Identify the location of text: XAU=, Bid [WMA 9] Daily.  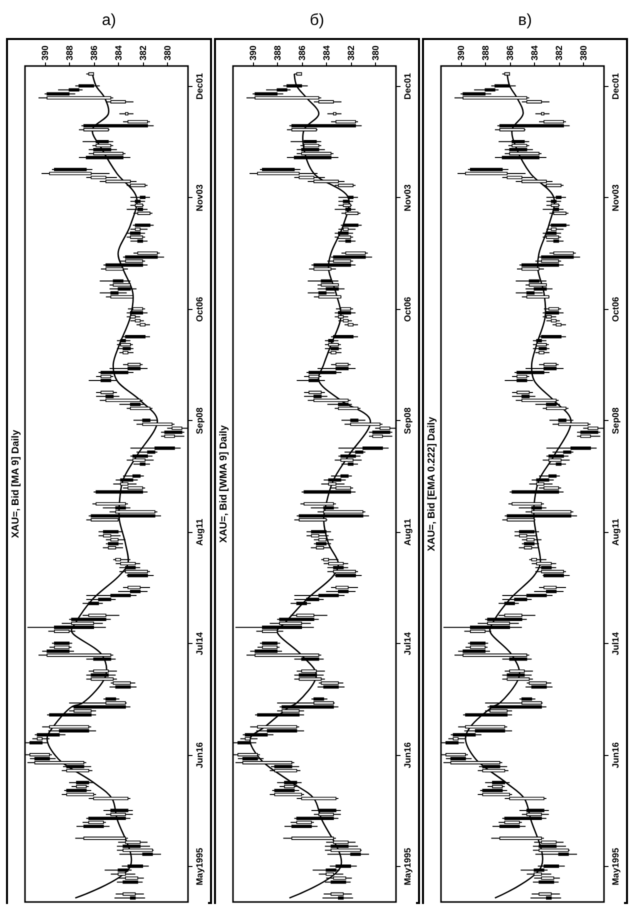
(224, 483).